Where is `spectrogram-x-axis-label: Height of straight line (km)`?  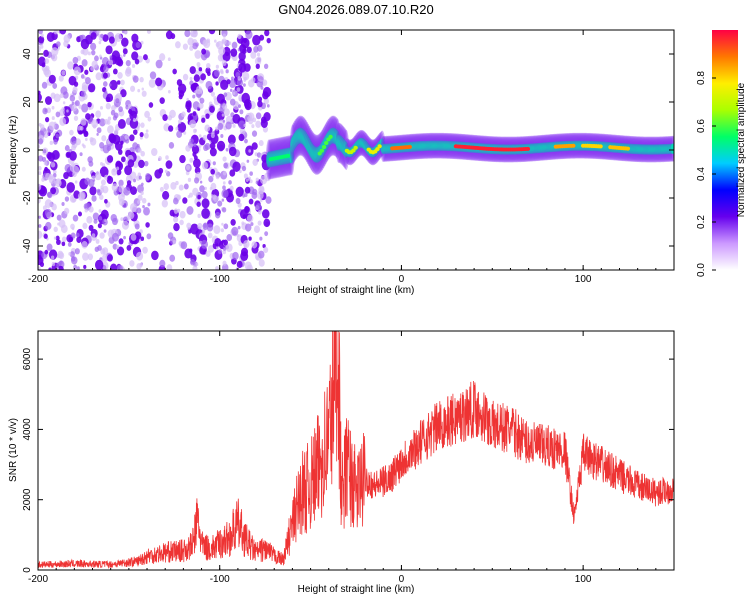
spectrogram-x-axis-label: Height of straight line (km) is located at coordinates (356, 290).